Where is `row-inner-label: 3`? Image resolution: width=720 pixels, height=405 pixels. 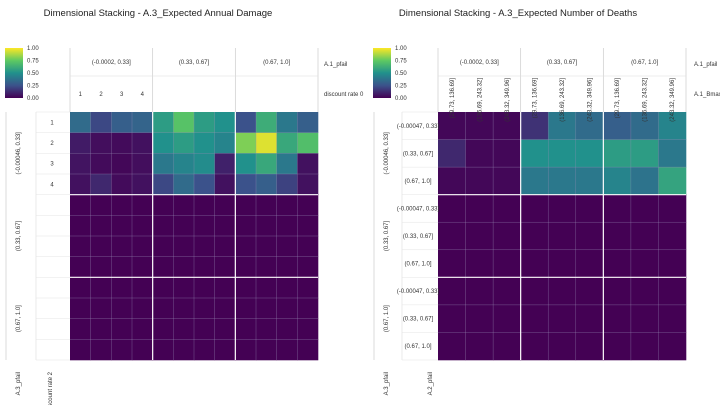 row-inner-label: 3 is located at coordinates (52, 165).